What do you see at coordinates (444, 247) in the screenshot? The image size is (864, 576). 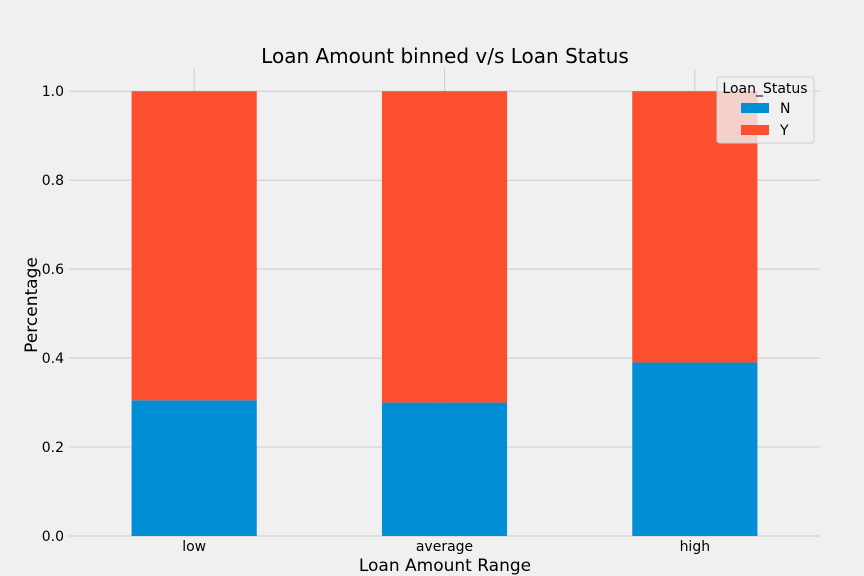 I see `bar-average-y` at bounding box center [444, 247].